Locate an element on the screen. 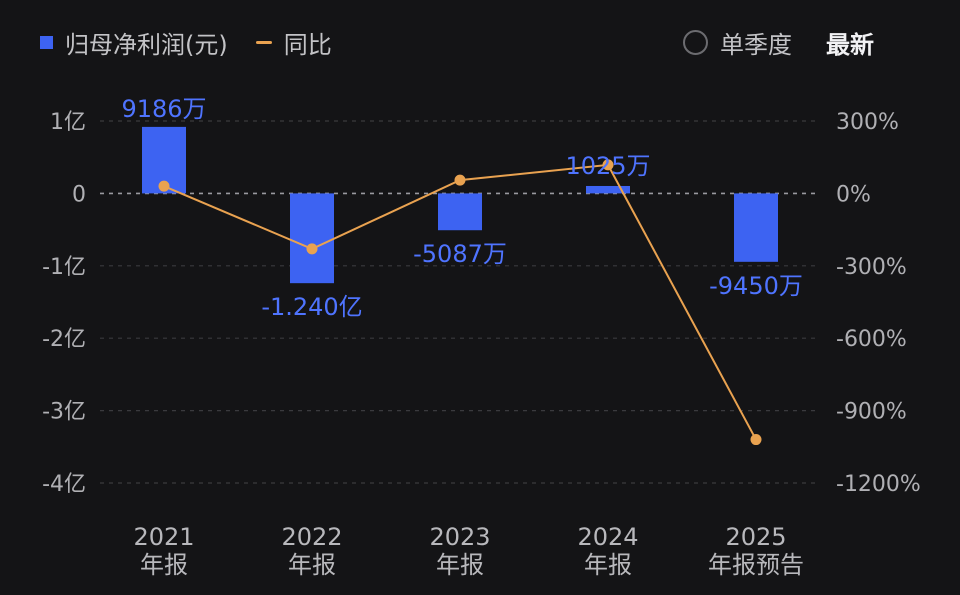 The image size is (960, 595). legend-item-profit: 归母净利润(元) is located at coordinates (134, 42).